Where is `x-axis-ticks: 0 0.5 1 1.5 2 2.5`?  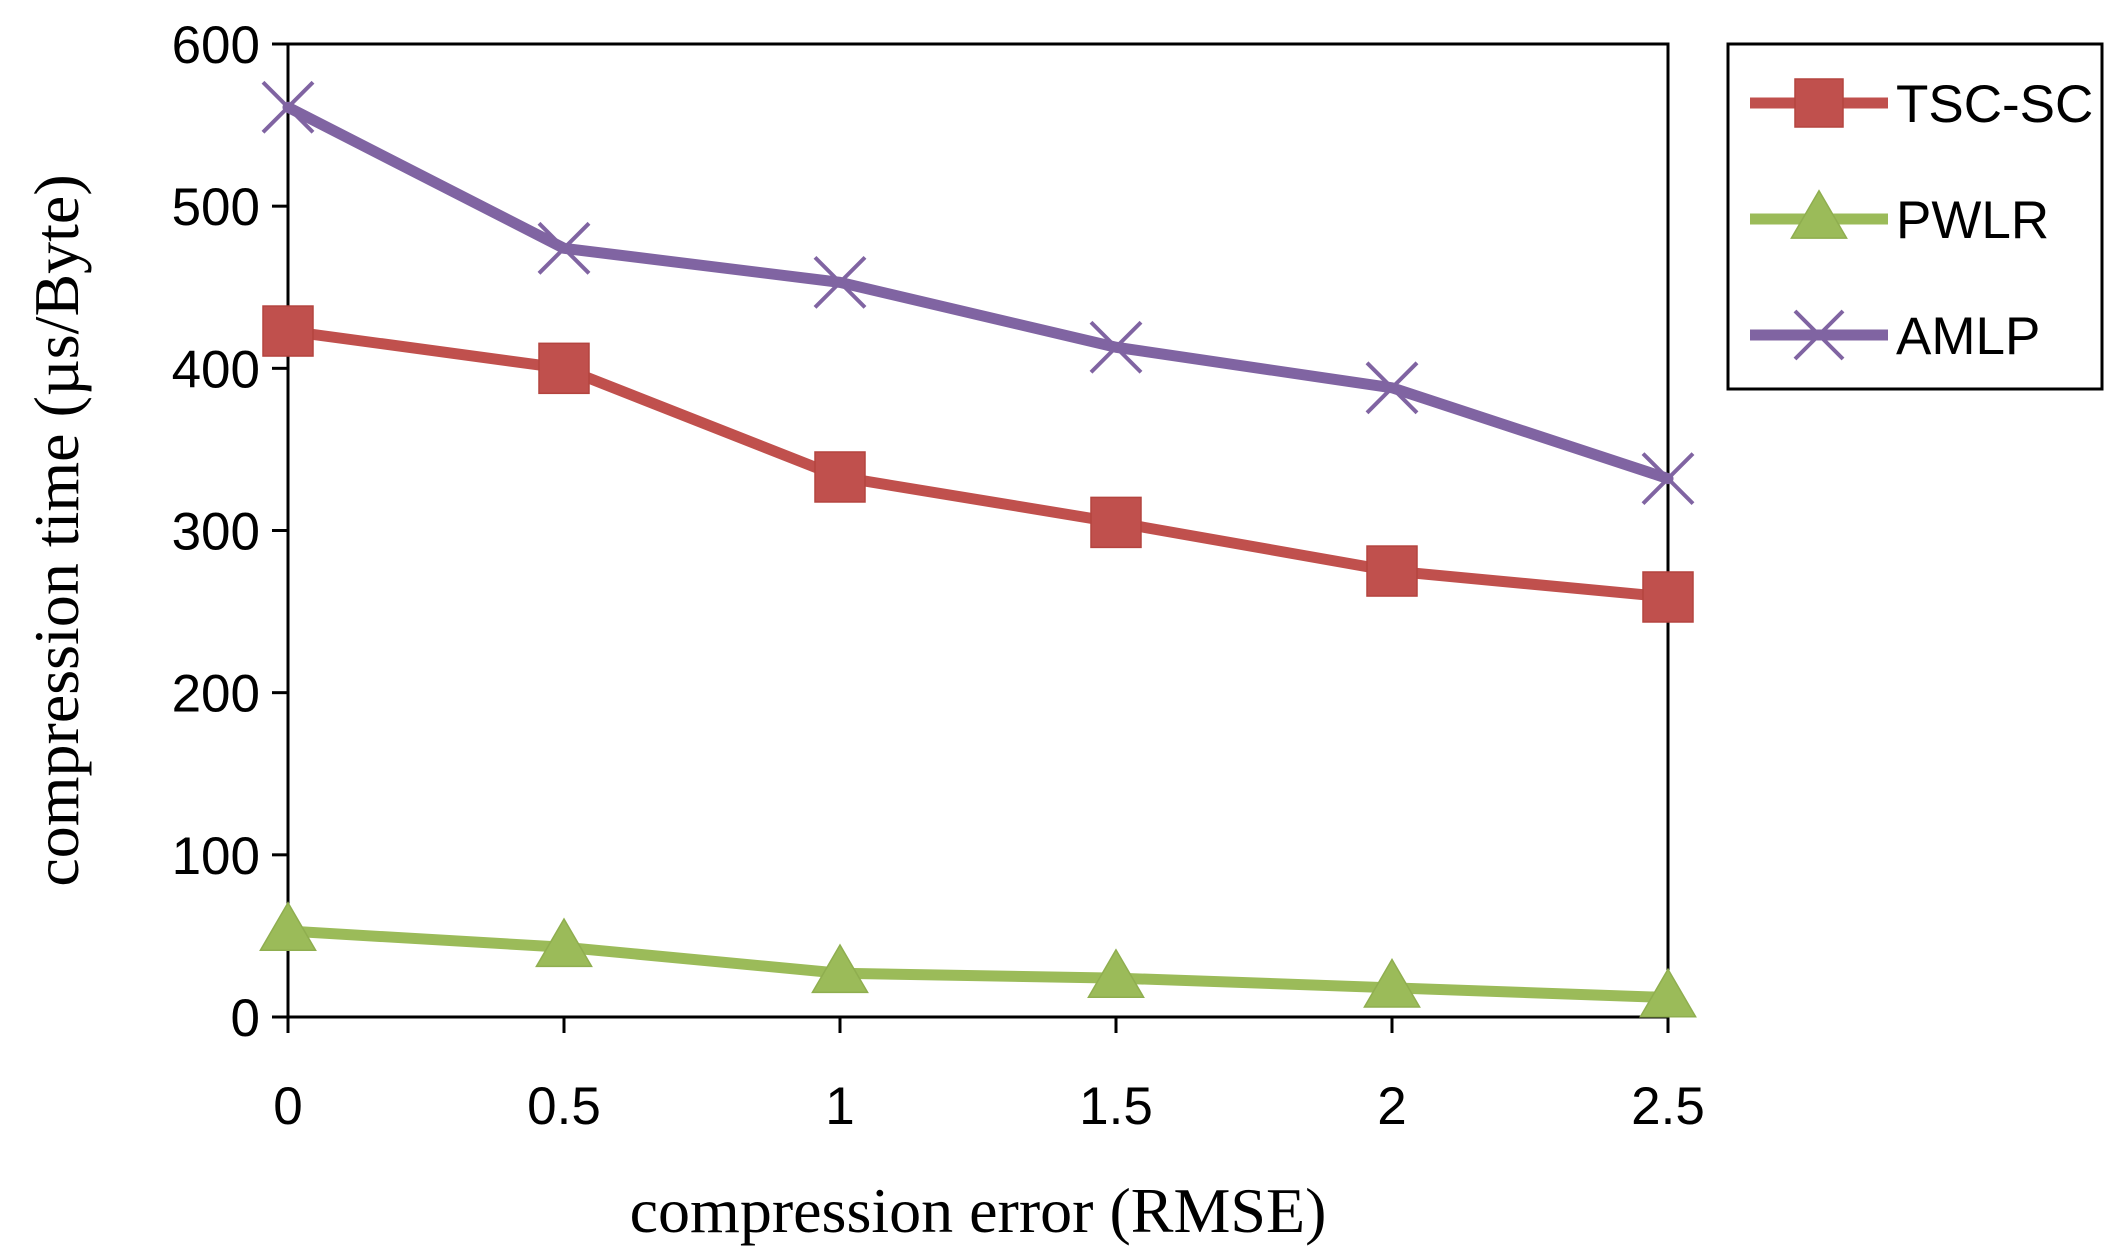
x-axis-ticks: 0 0.5 1 1.5 2 2.5 is located at coordinates (989, 1076).